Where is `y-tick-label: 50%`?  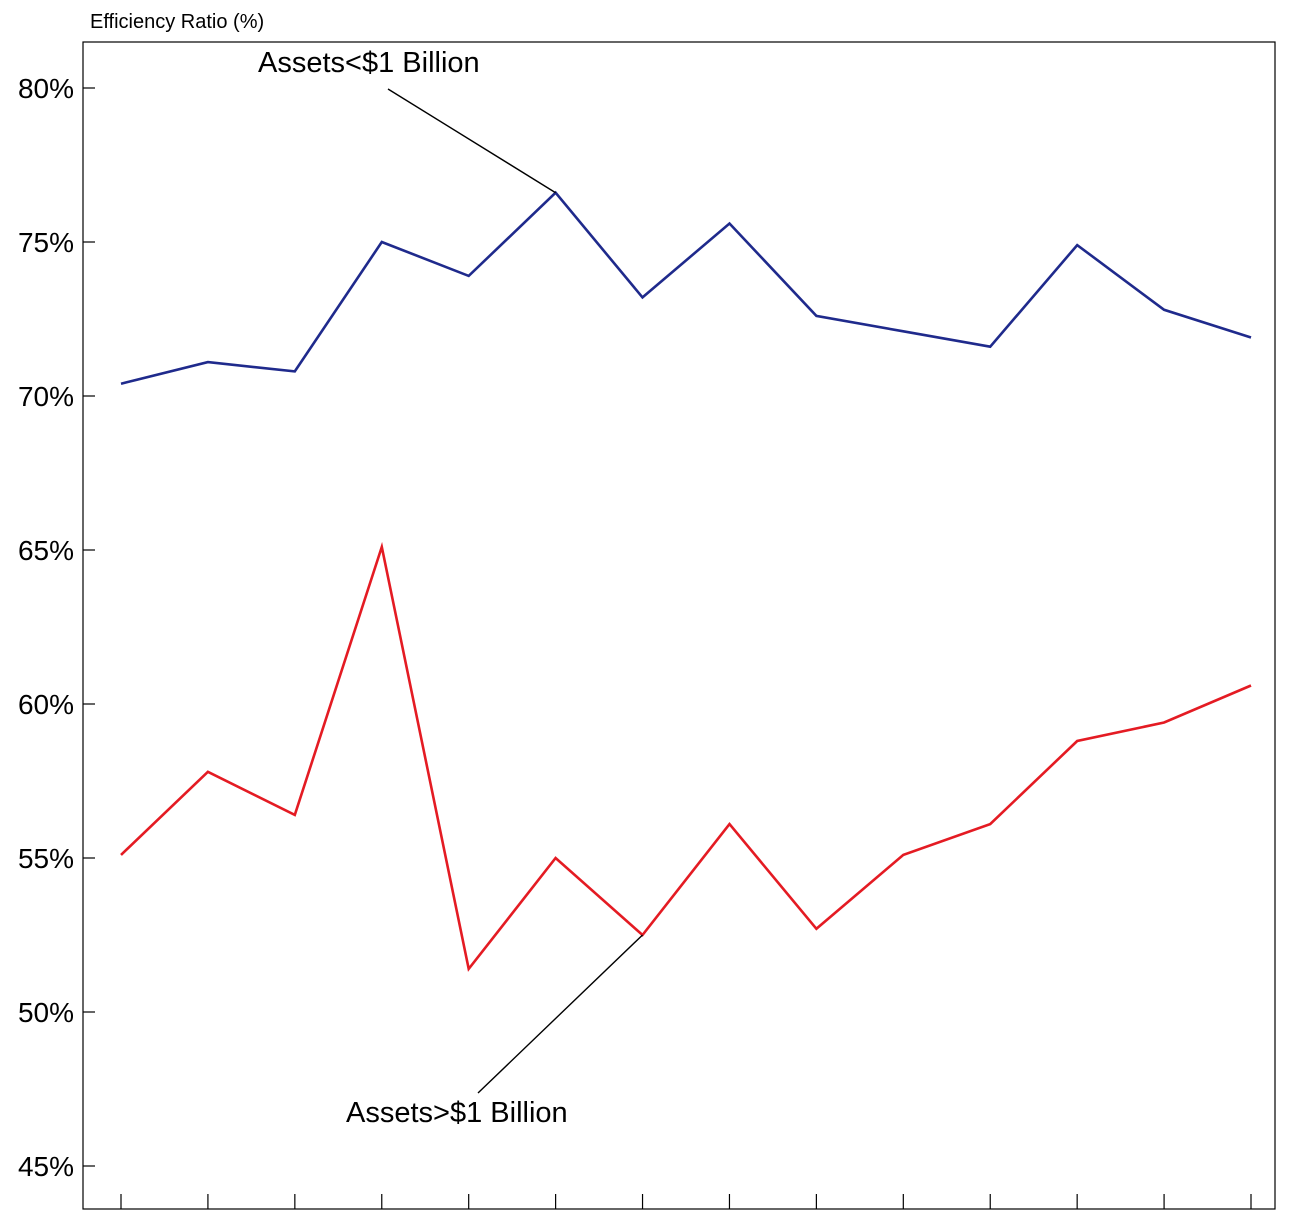
y-tick-label: 50% is located at coordinates (46, 1012).